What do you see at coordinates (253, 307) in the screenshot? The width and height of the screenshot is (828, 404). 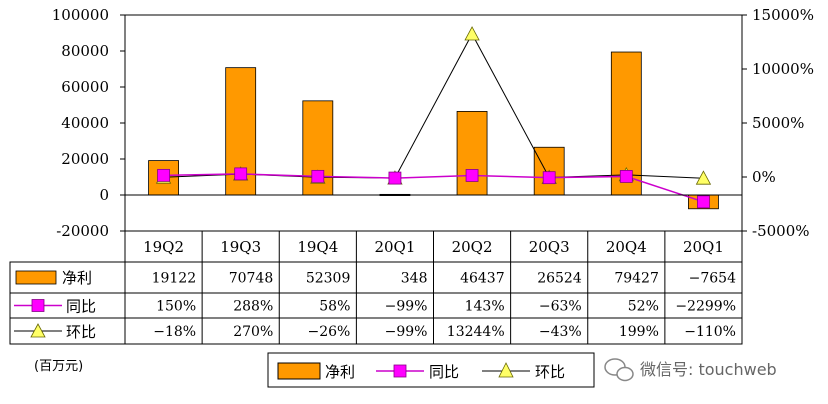 I see `cell-yoy-1: 288%` at bounding box center [253, 307].